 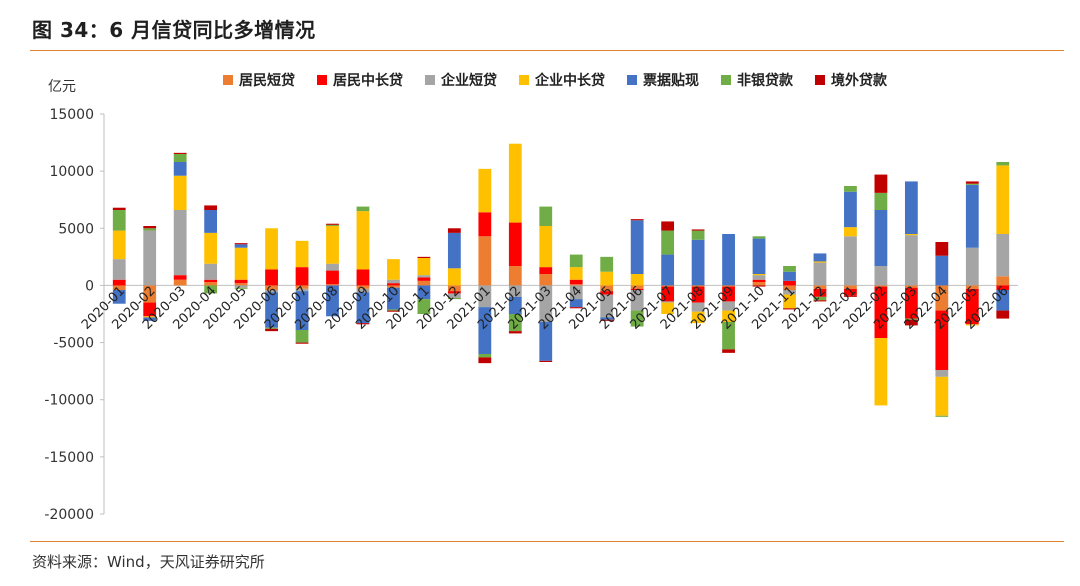 I want to click on y-tick-label: -15000, so click(x=69, y=458).